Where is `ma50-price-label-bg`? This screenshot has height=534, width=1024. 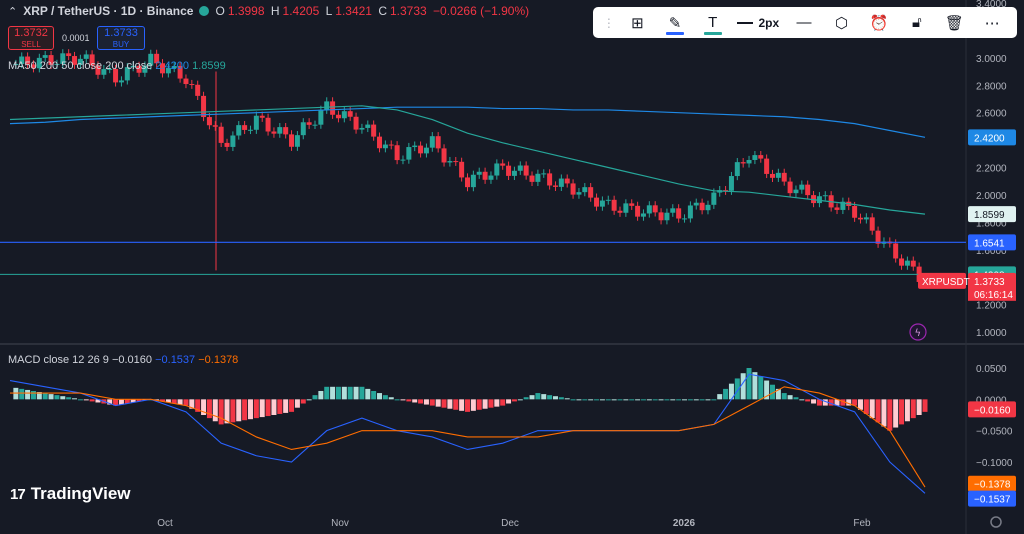 ma50-price-label-bg is located at coordinates (992, 214).